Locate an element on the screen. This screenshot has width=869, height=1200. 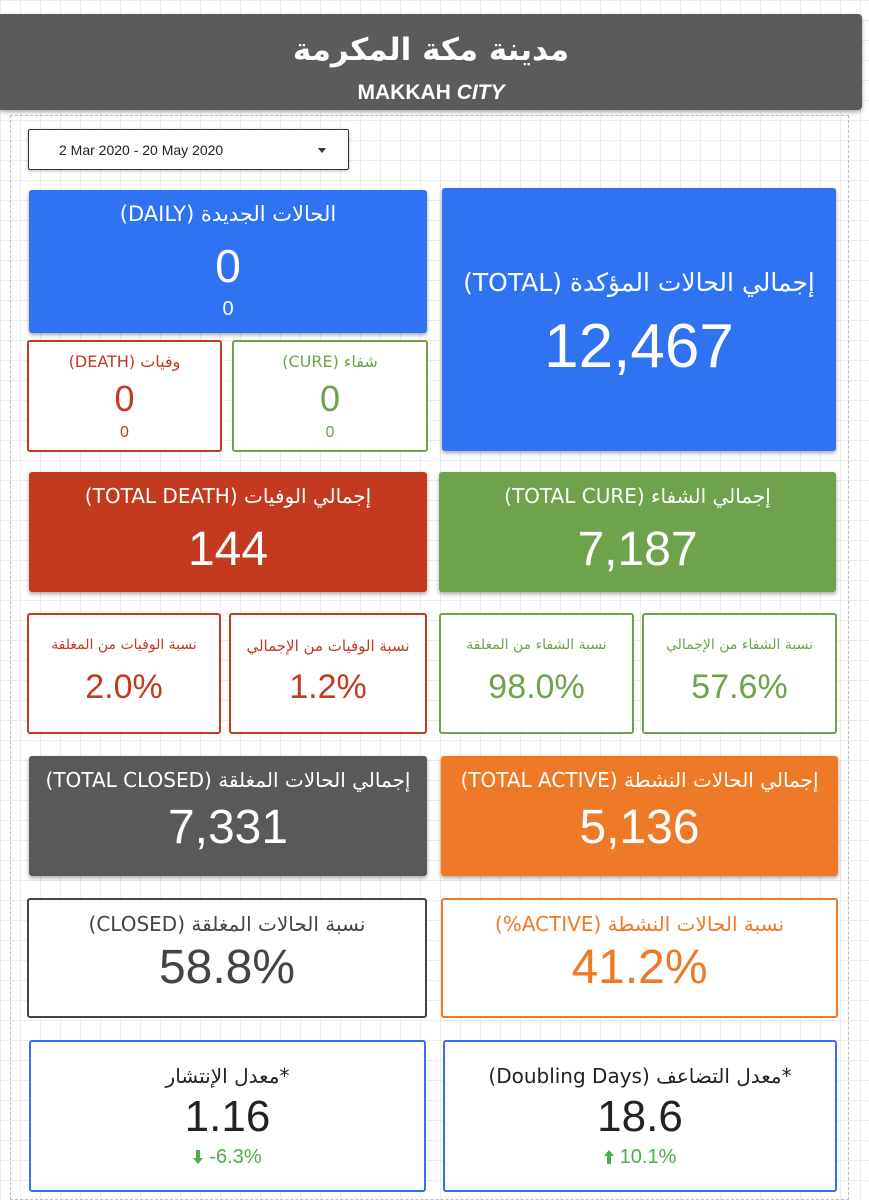
card-spread-rate: *معدل الإنتشار 1.16 -6.3% is located at coordinates (227, 1116).